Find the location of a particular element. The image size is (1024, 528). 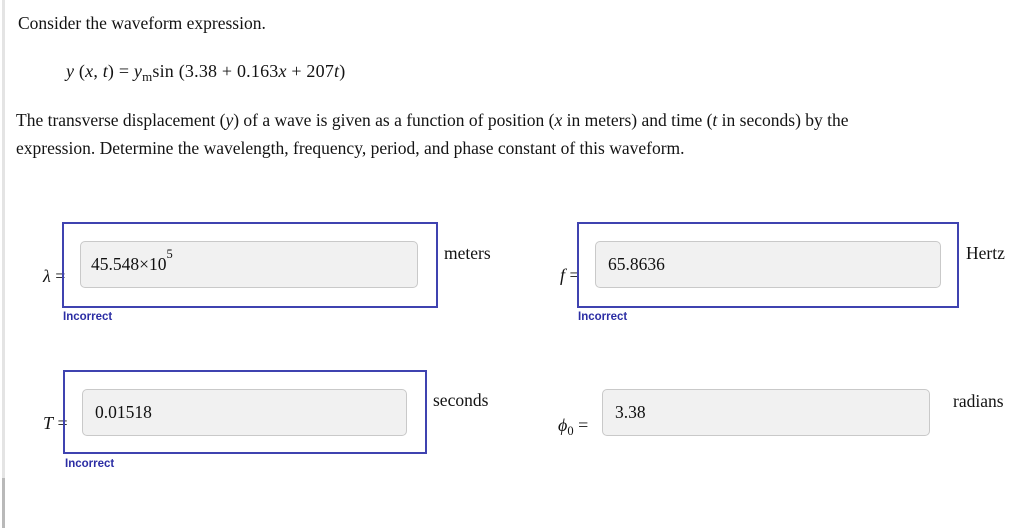

wavelength-input: 45.548 ×10 5 is located at coordinates (249, 264).